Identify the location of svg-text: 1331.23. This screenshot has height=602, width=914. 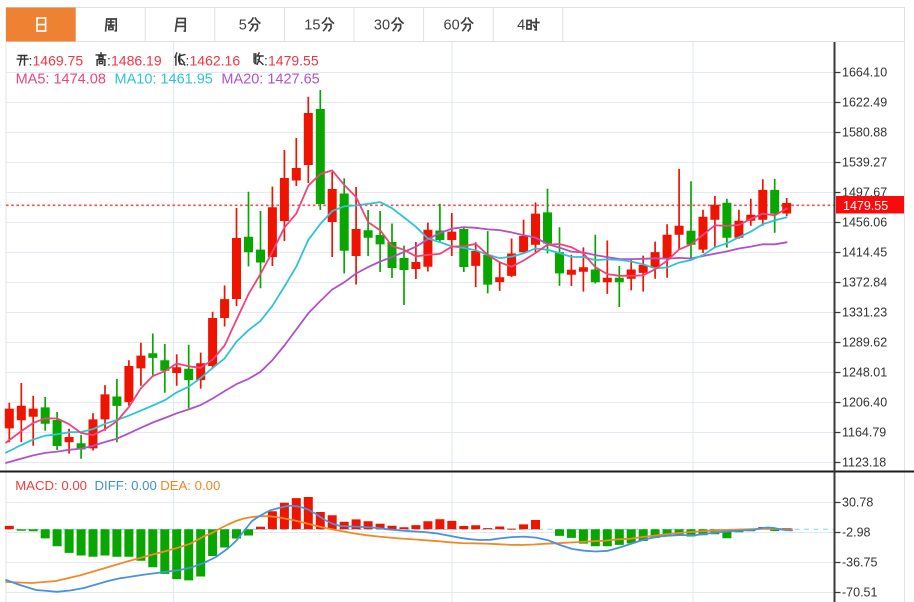
(864, 312).